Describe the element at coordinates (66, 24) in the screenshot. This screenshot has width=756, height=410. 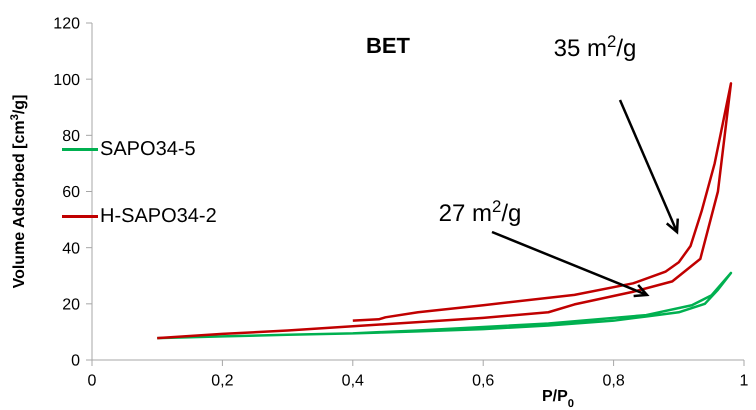
I see `y-tick-label: 120` at that location.